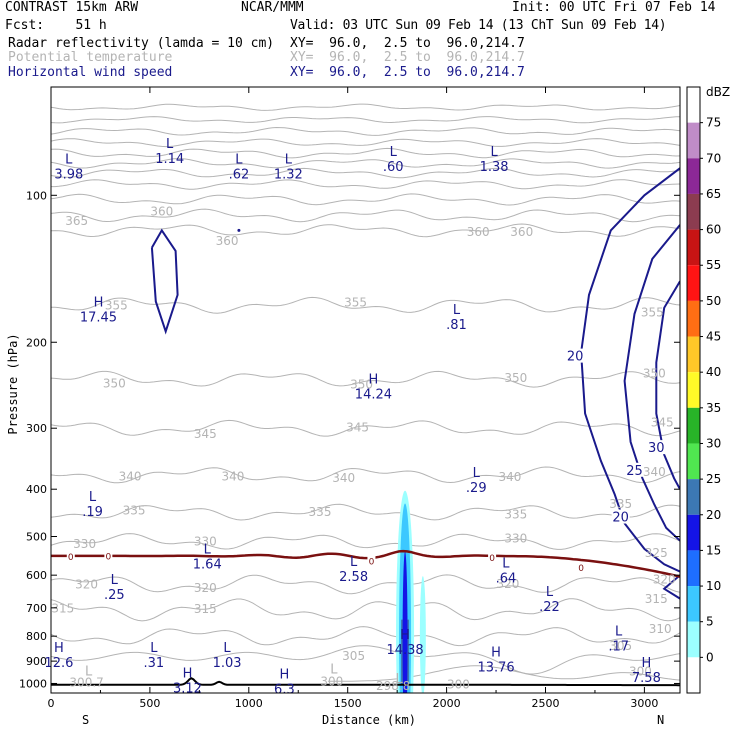 The image size is (740, 740). I want to click on x-tick-label: 2000, so click(447, 703).